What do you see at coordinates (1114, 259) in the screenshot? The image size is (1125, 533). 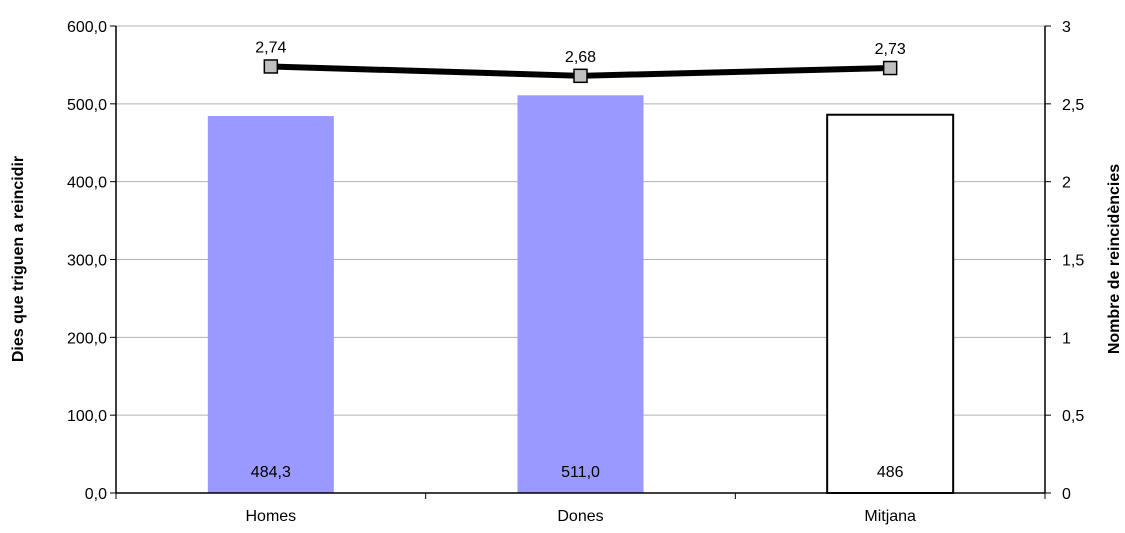 I see `y2-axis-title: Nombre de reincidències` at bounding box center [1114, 259].